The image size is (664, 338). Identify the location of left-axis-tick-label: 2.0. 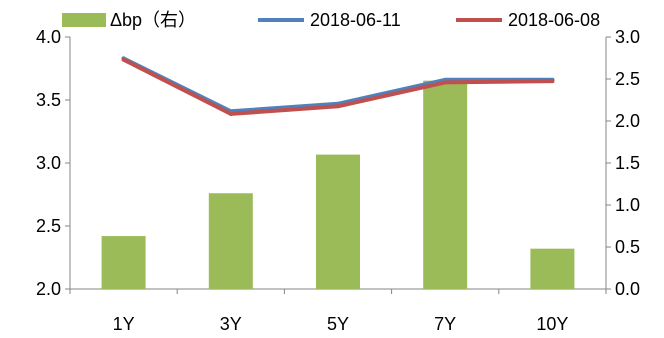
(48, 289).